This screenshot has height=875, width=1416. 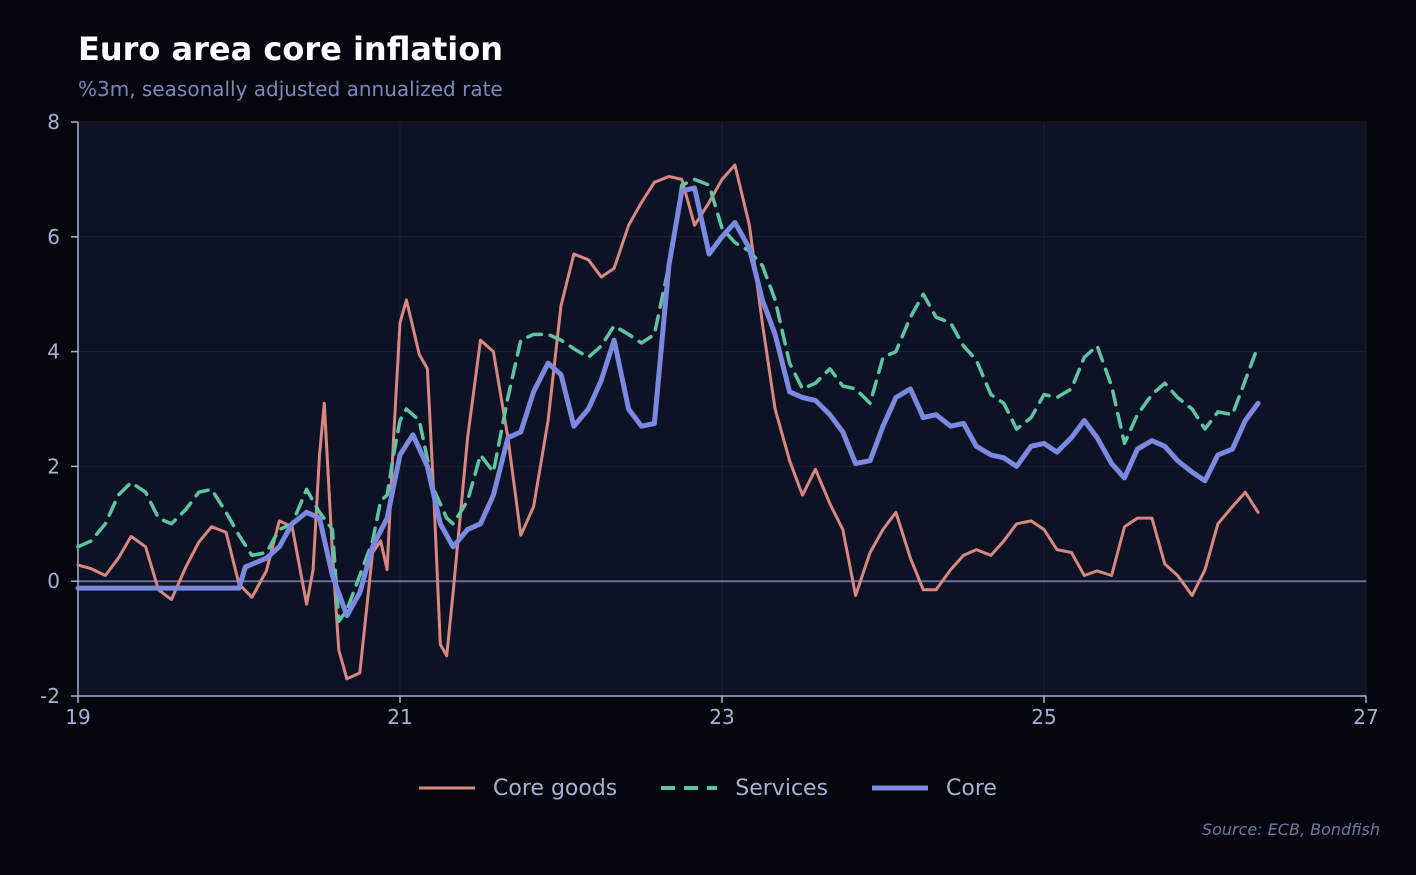 What do you see at coordinates (399, 717) in the screenshot?
I see `x-tick-label: 21` at bounding box center [399, 717].